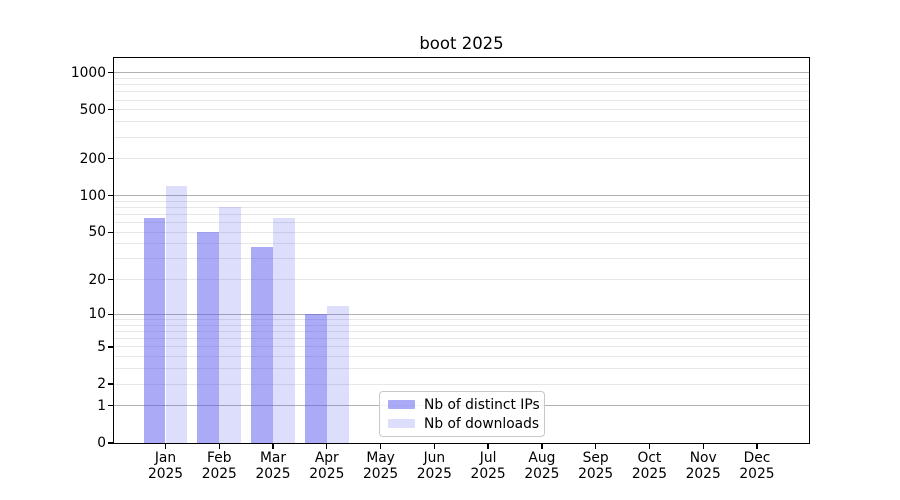 This screenshot has height=500, width=900. I want to click on x-tick-month: Feb, so click(219, 458).